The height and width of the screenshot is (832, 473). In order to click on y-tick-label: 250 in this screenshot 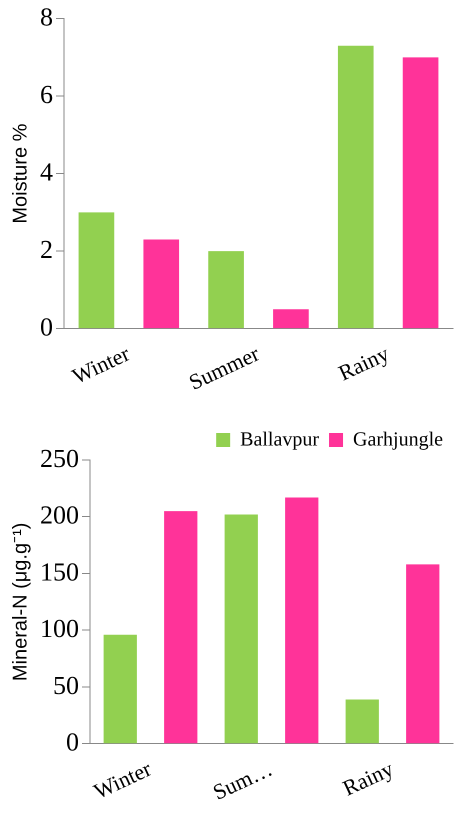, I will do `click(59, 458)`.